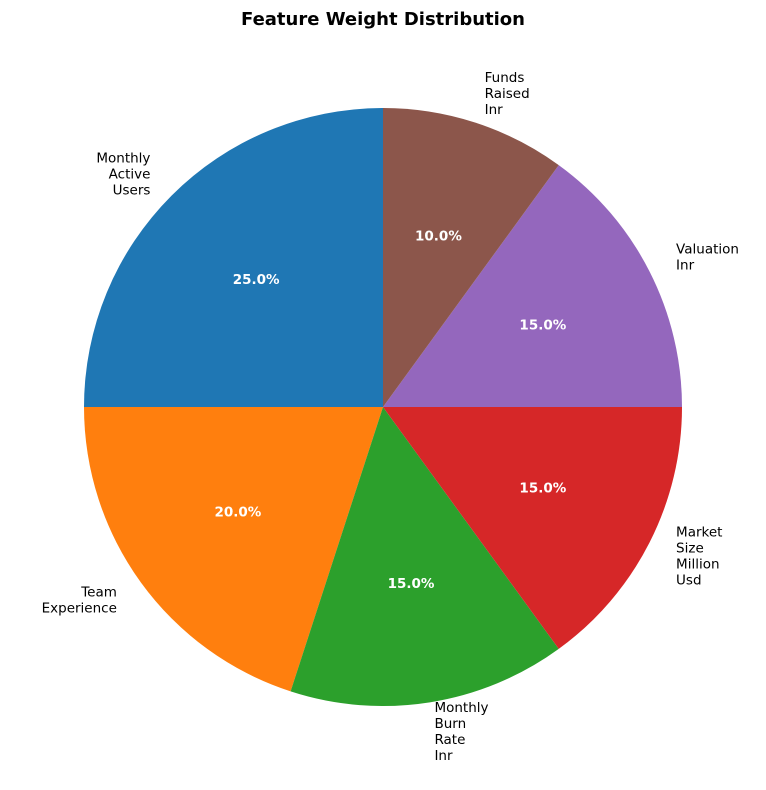 Image resolution: width=766 pixels, height=790 pixels. What do you see at coordinates (383, 19) in the screenshot?
I see `chart-title: Feature Weight Distribution` at bounding box center [383, 19].